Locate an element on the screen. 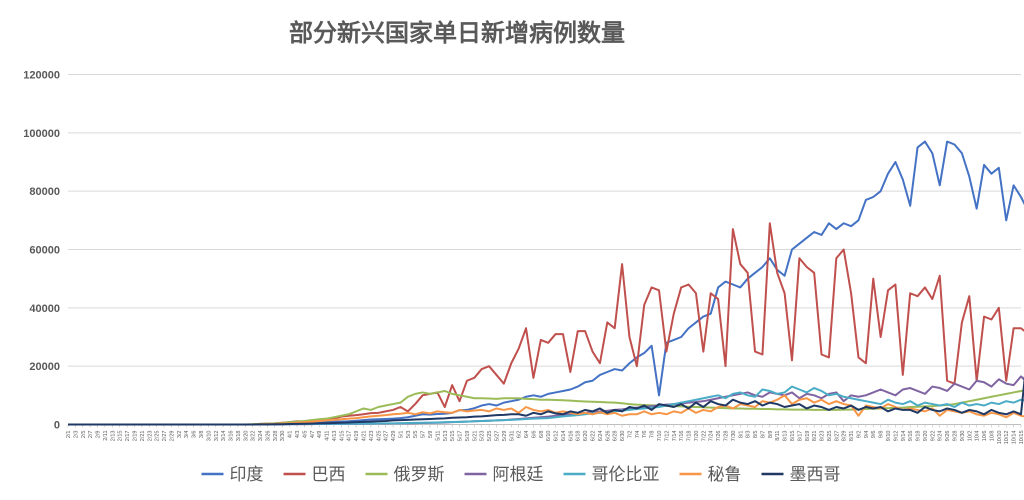 This screenshot has height=500, width=1024. x-tick-label: 7/26 is located at coordinates (719, 436).